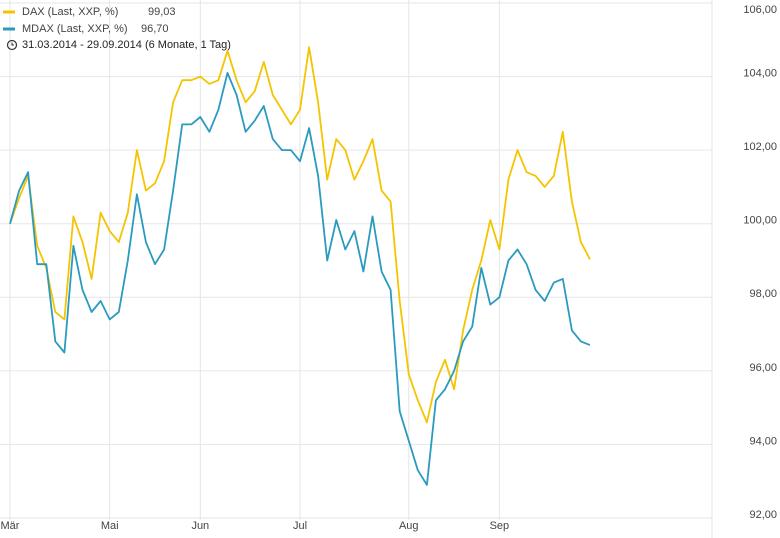 The image size is (780, 538). What do you see at coordinates (760, 10) in the screenshot?
I see `y-tick-label: 106,00` at bounding box center [760, 10].